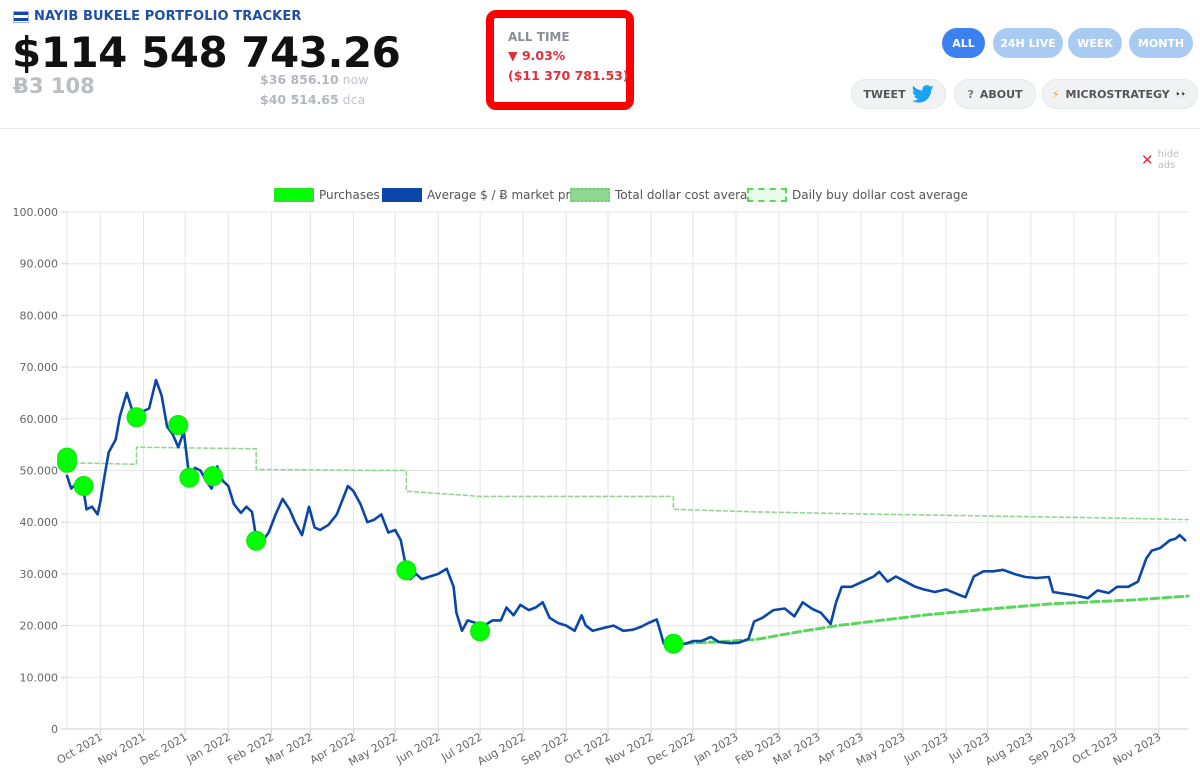  What do you see at coordinates (1182, 94) in the screenshot?
I see `eyes-emoji: 👀` at bounding box center [1182, 94].